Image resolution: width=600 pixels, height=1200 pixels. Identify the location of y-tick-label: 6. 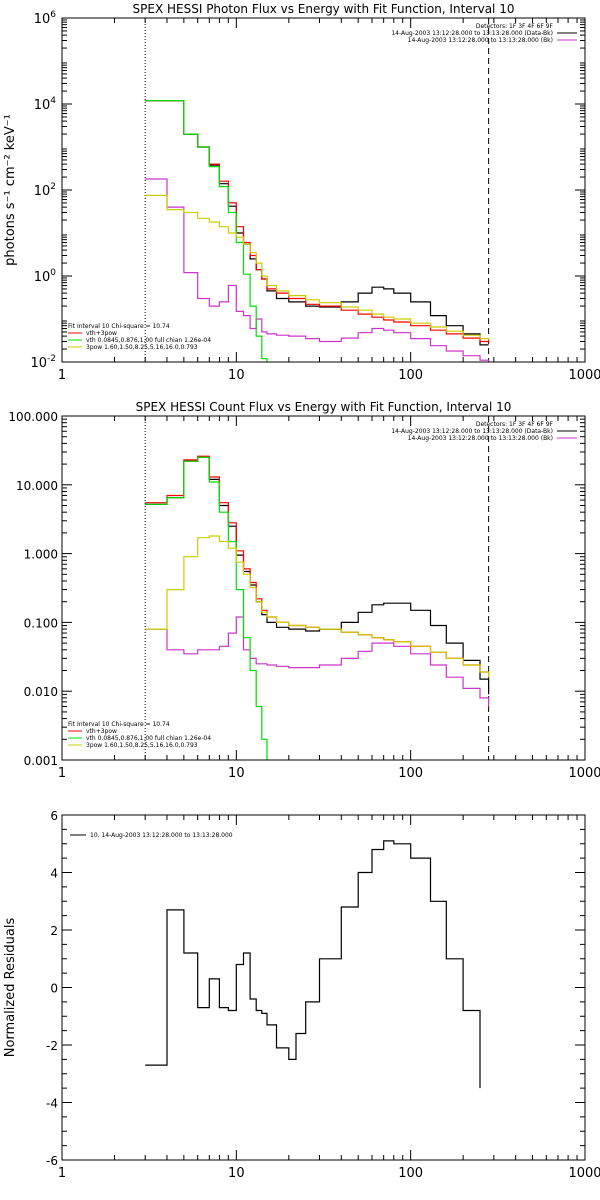
(54, 816).